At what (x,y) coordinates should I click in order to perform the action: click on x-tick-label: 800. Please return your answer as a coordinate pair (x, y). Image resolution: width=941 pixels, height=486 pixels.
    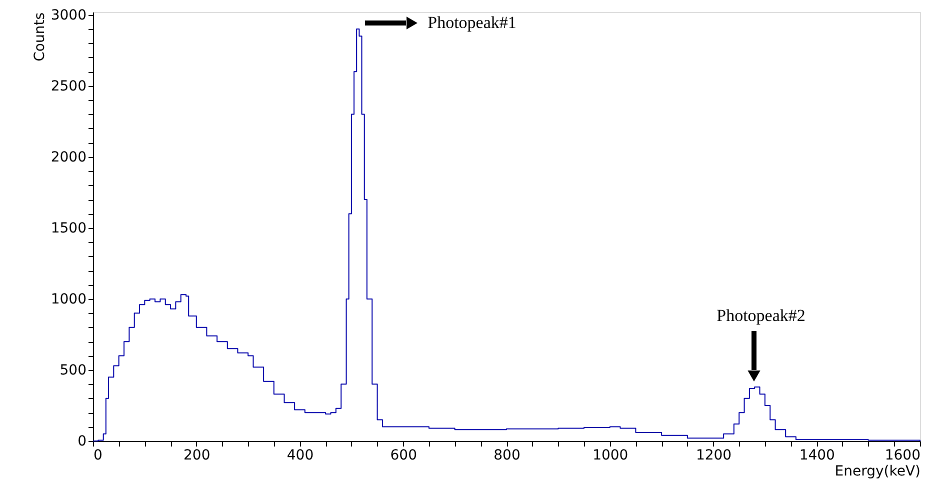
    Looking at the image, I should click on (507, 456).